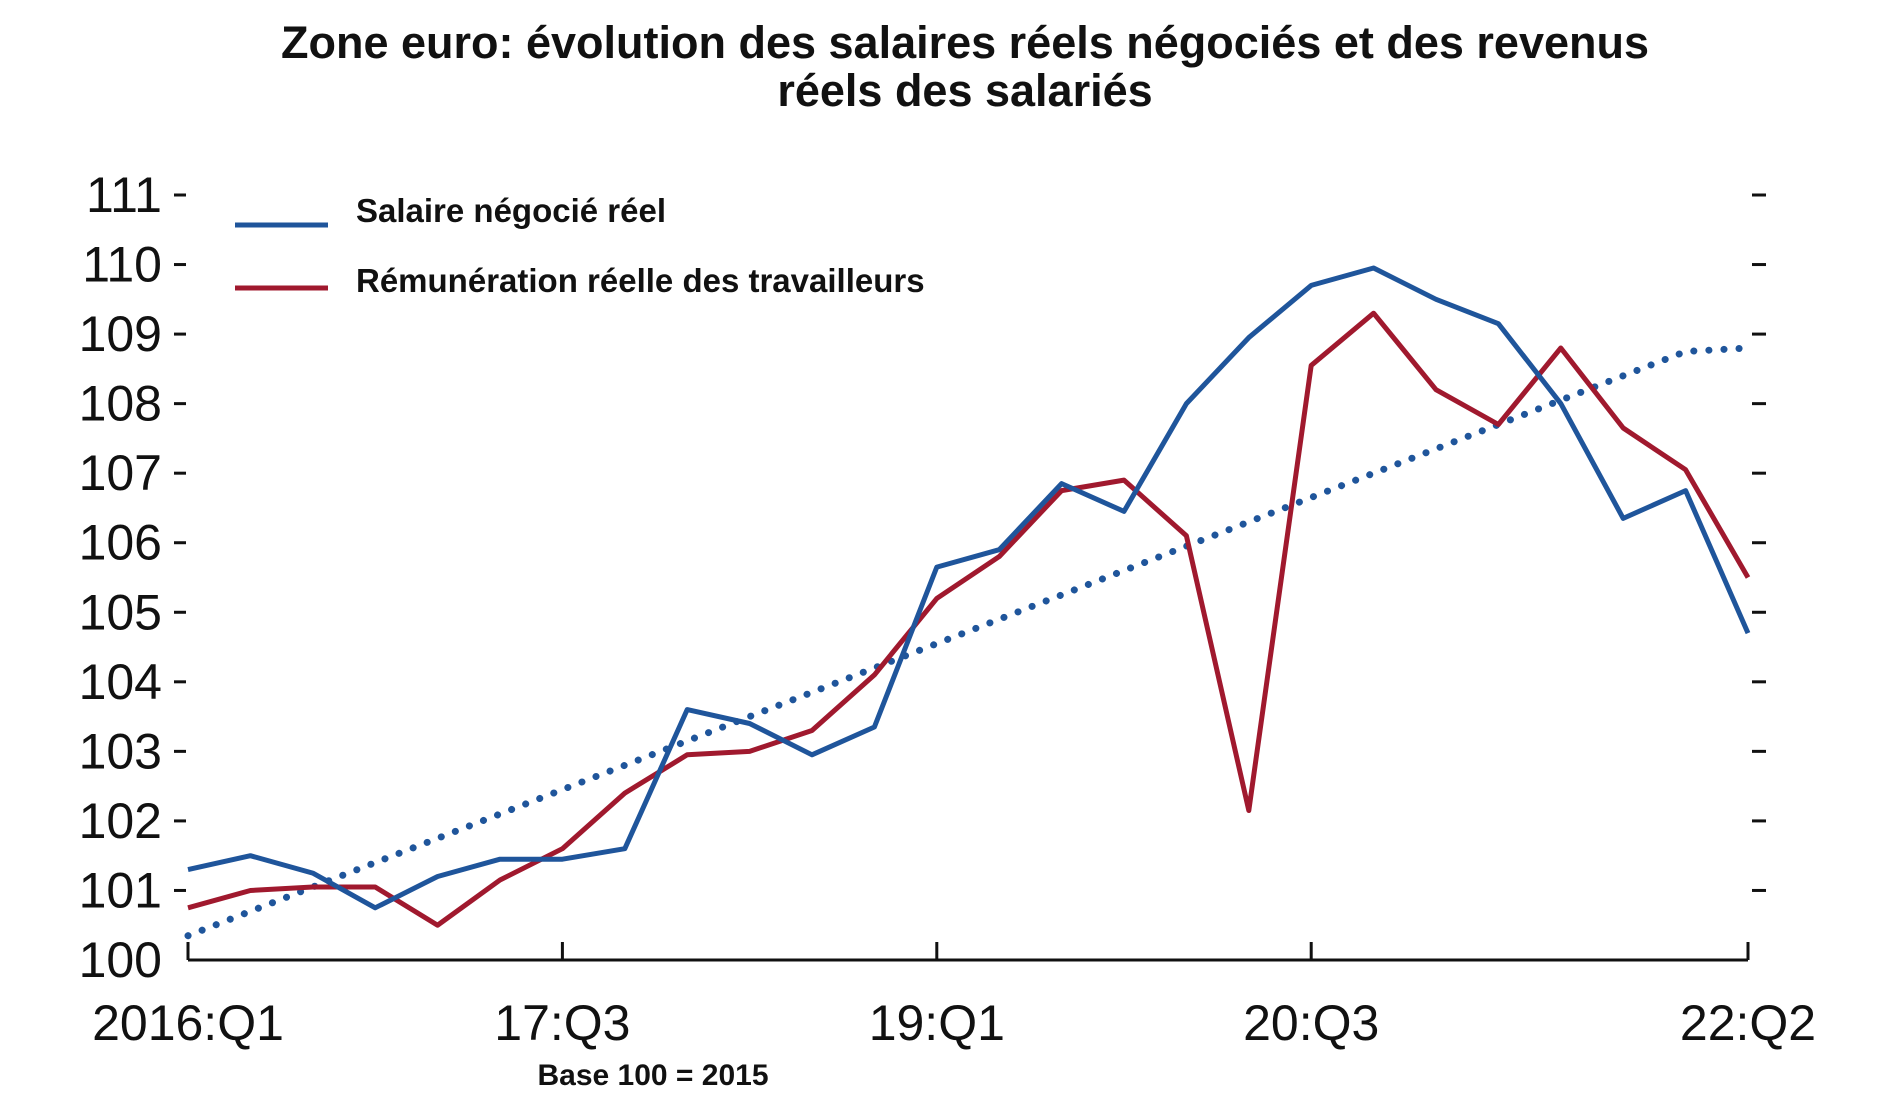  Describe the element at coordinates (120, 821) in the screenshot. I see `y-tick-label: 102` at that location.